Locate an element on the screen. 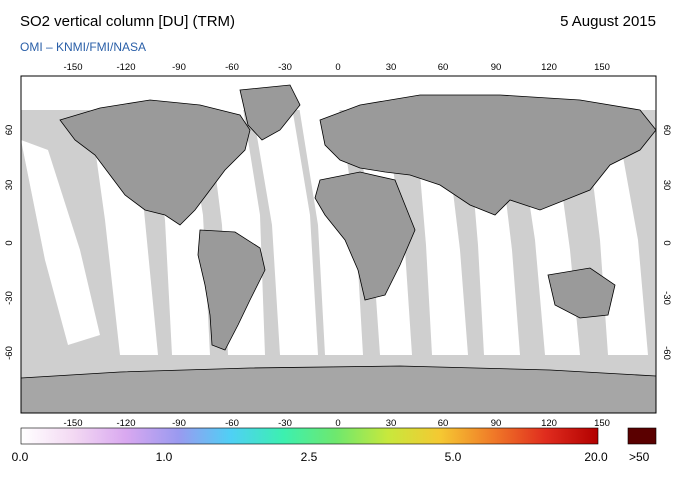  lon-tick-label-top: 60 is located at coordinates (443, 67).